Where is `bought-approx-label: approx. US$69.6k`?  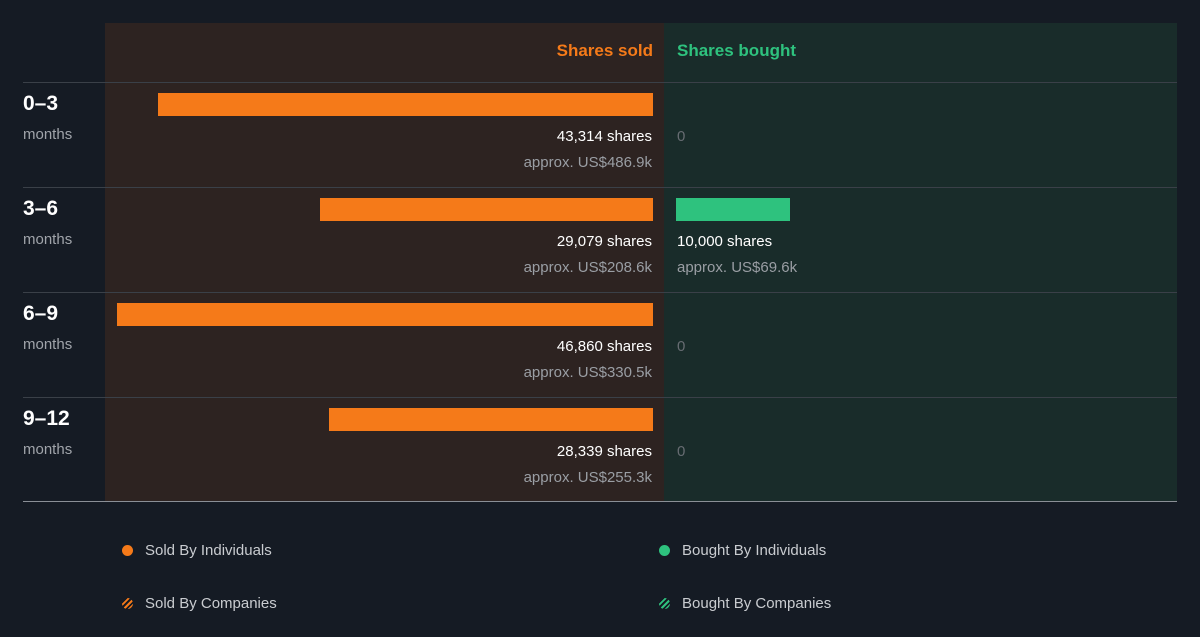
bought-approx-label: approx. US$69.6k is located at coordinates (737, 267).